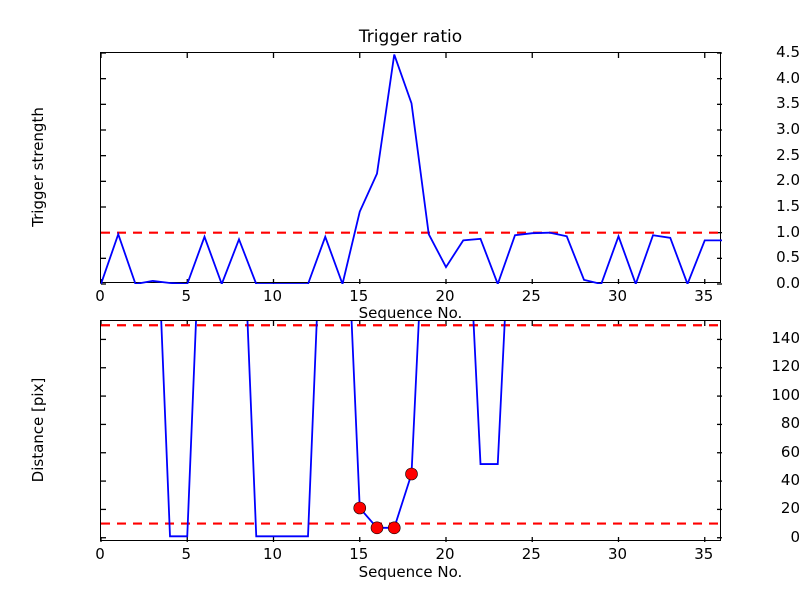 This screenshot has width=800, height=600. What do you see at coordinates (272, 554) in the screenshot?
I see `xtick-bottom-2: 10` at bounding box center [272, 554].